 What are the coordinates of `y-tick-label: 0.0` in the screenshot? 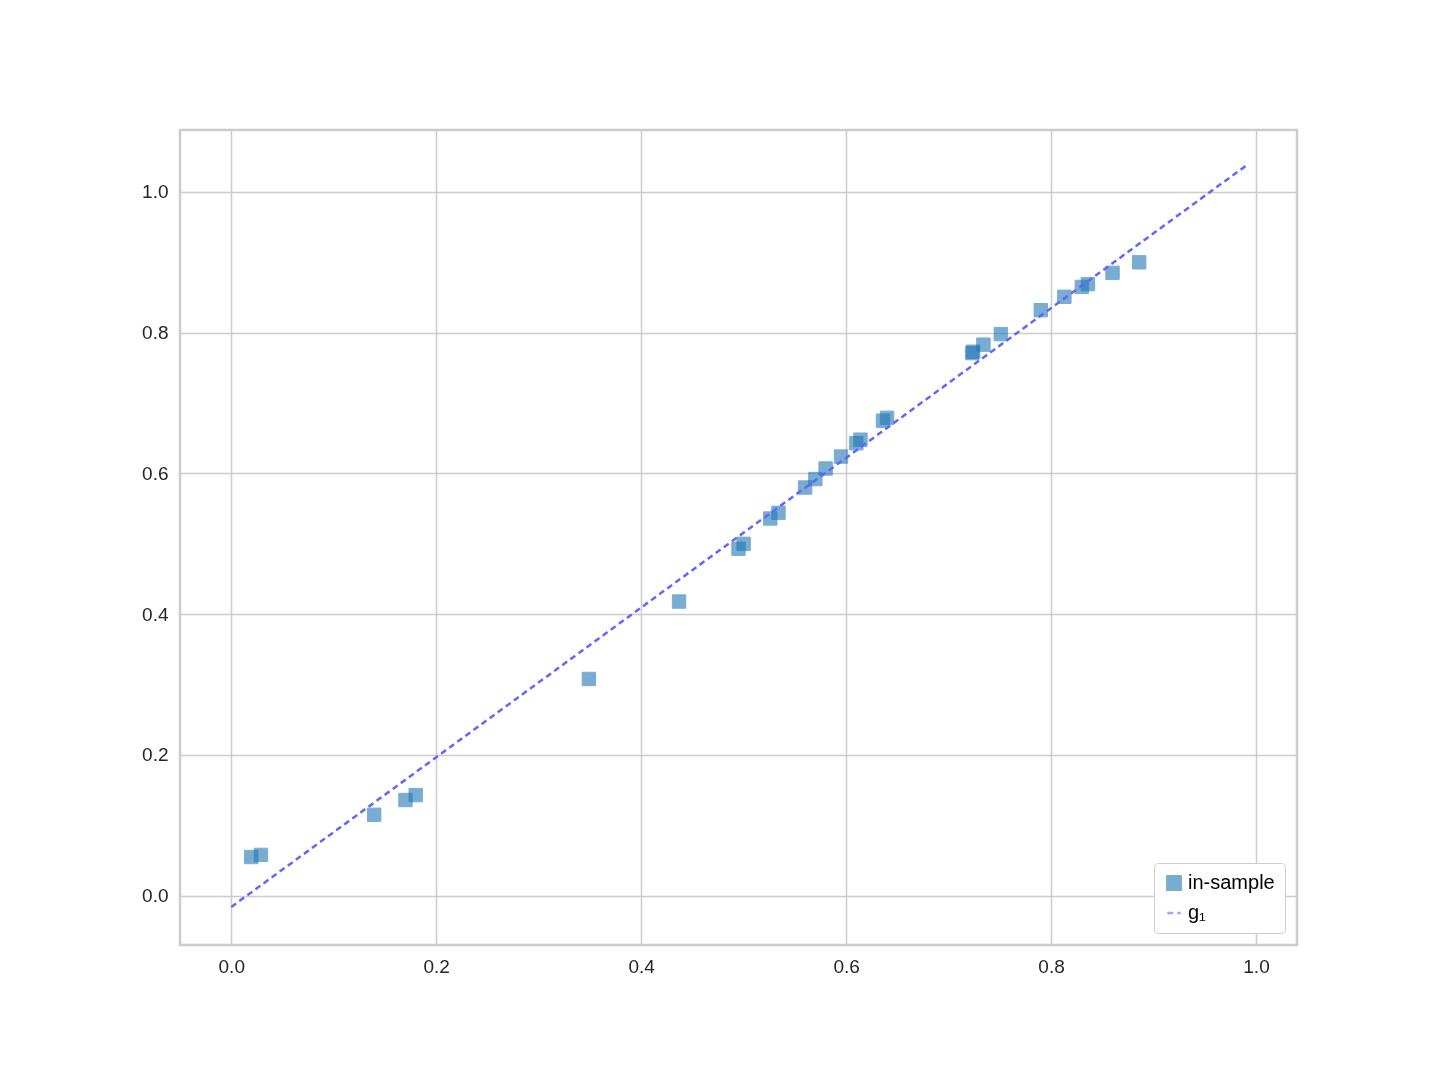 It's located at (155, 896).